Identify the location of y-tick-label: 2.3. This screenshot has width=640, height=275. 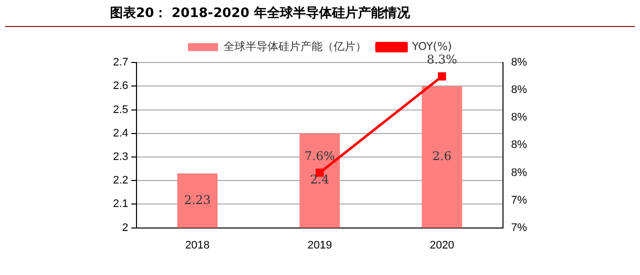
(120, 157).